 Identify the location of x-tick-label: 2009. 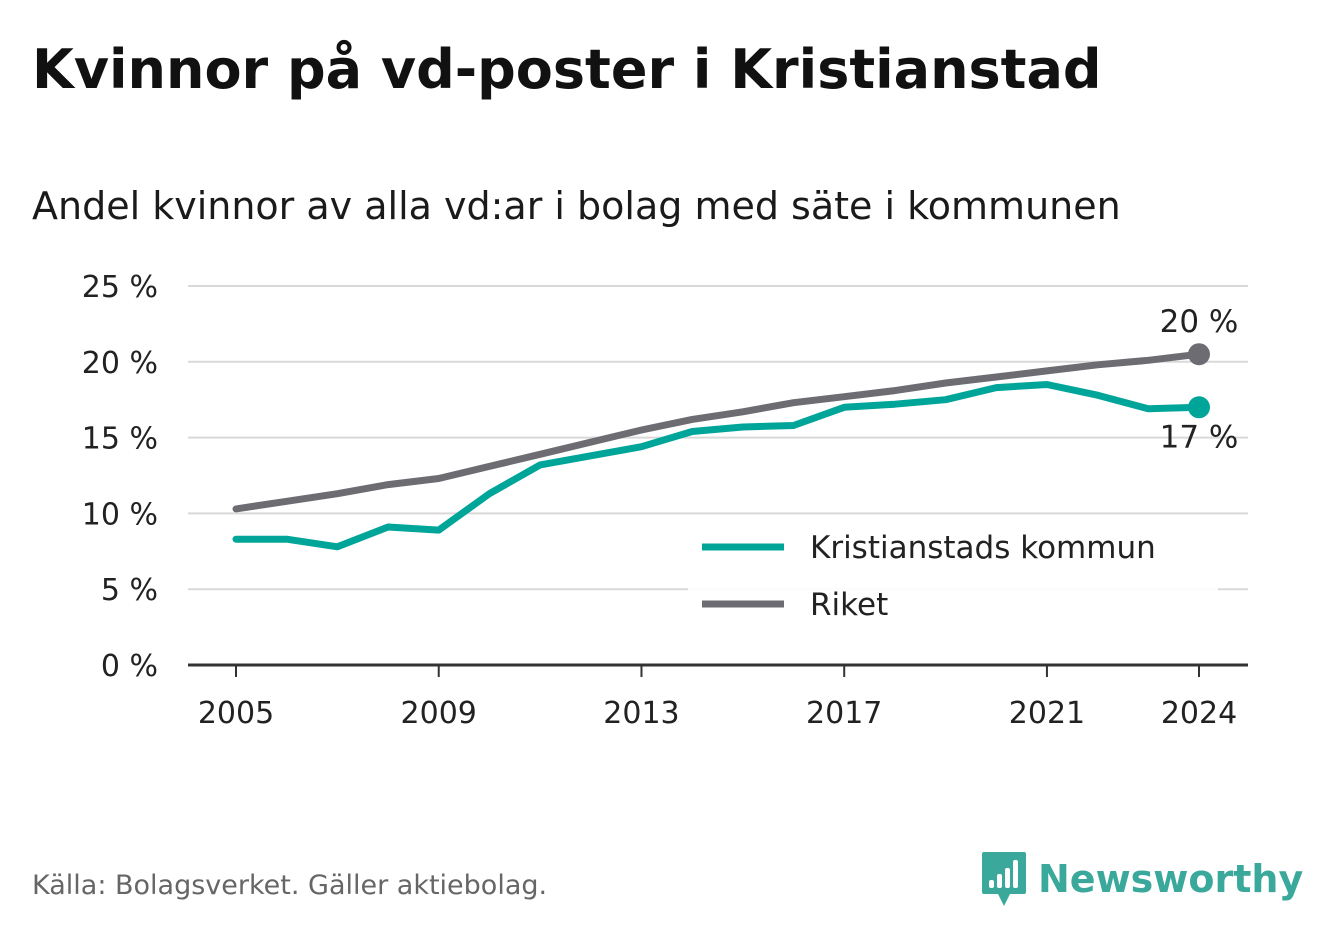
(439, 713).